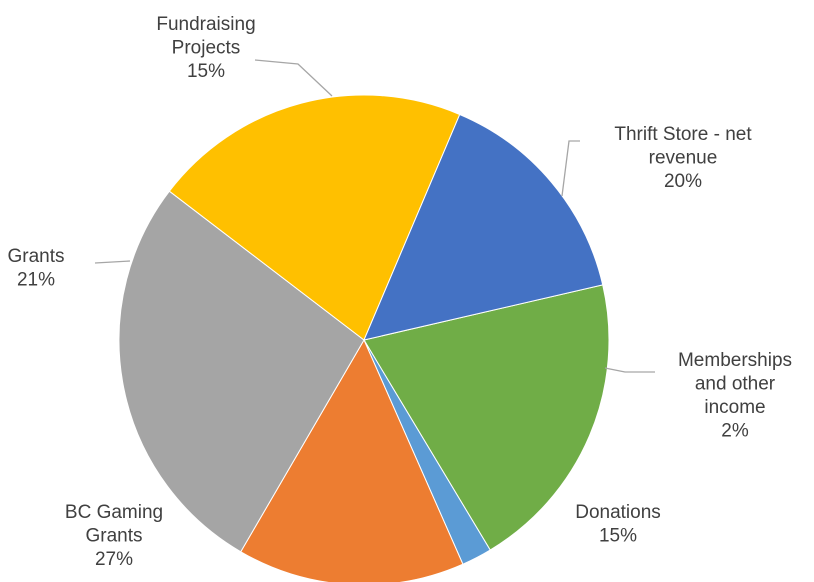 The width and height of the screenshot is (814, 582). I want to click on category-label-line: BC Gaming, so click(114, 512).